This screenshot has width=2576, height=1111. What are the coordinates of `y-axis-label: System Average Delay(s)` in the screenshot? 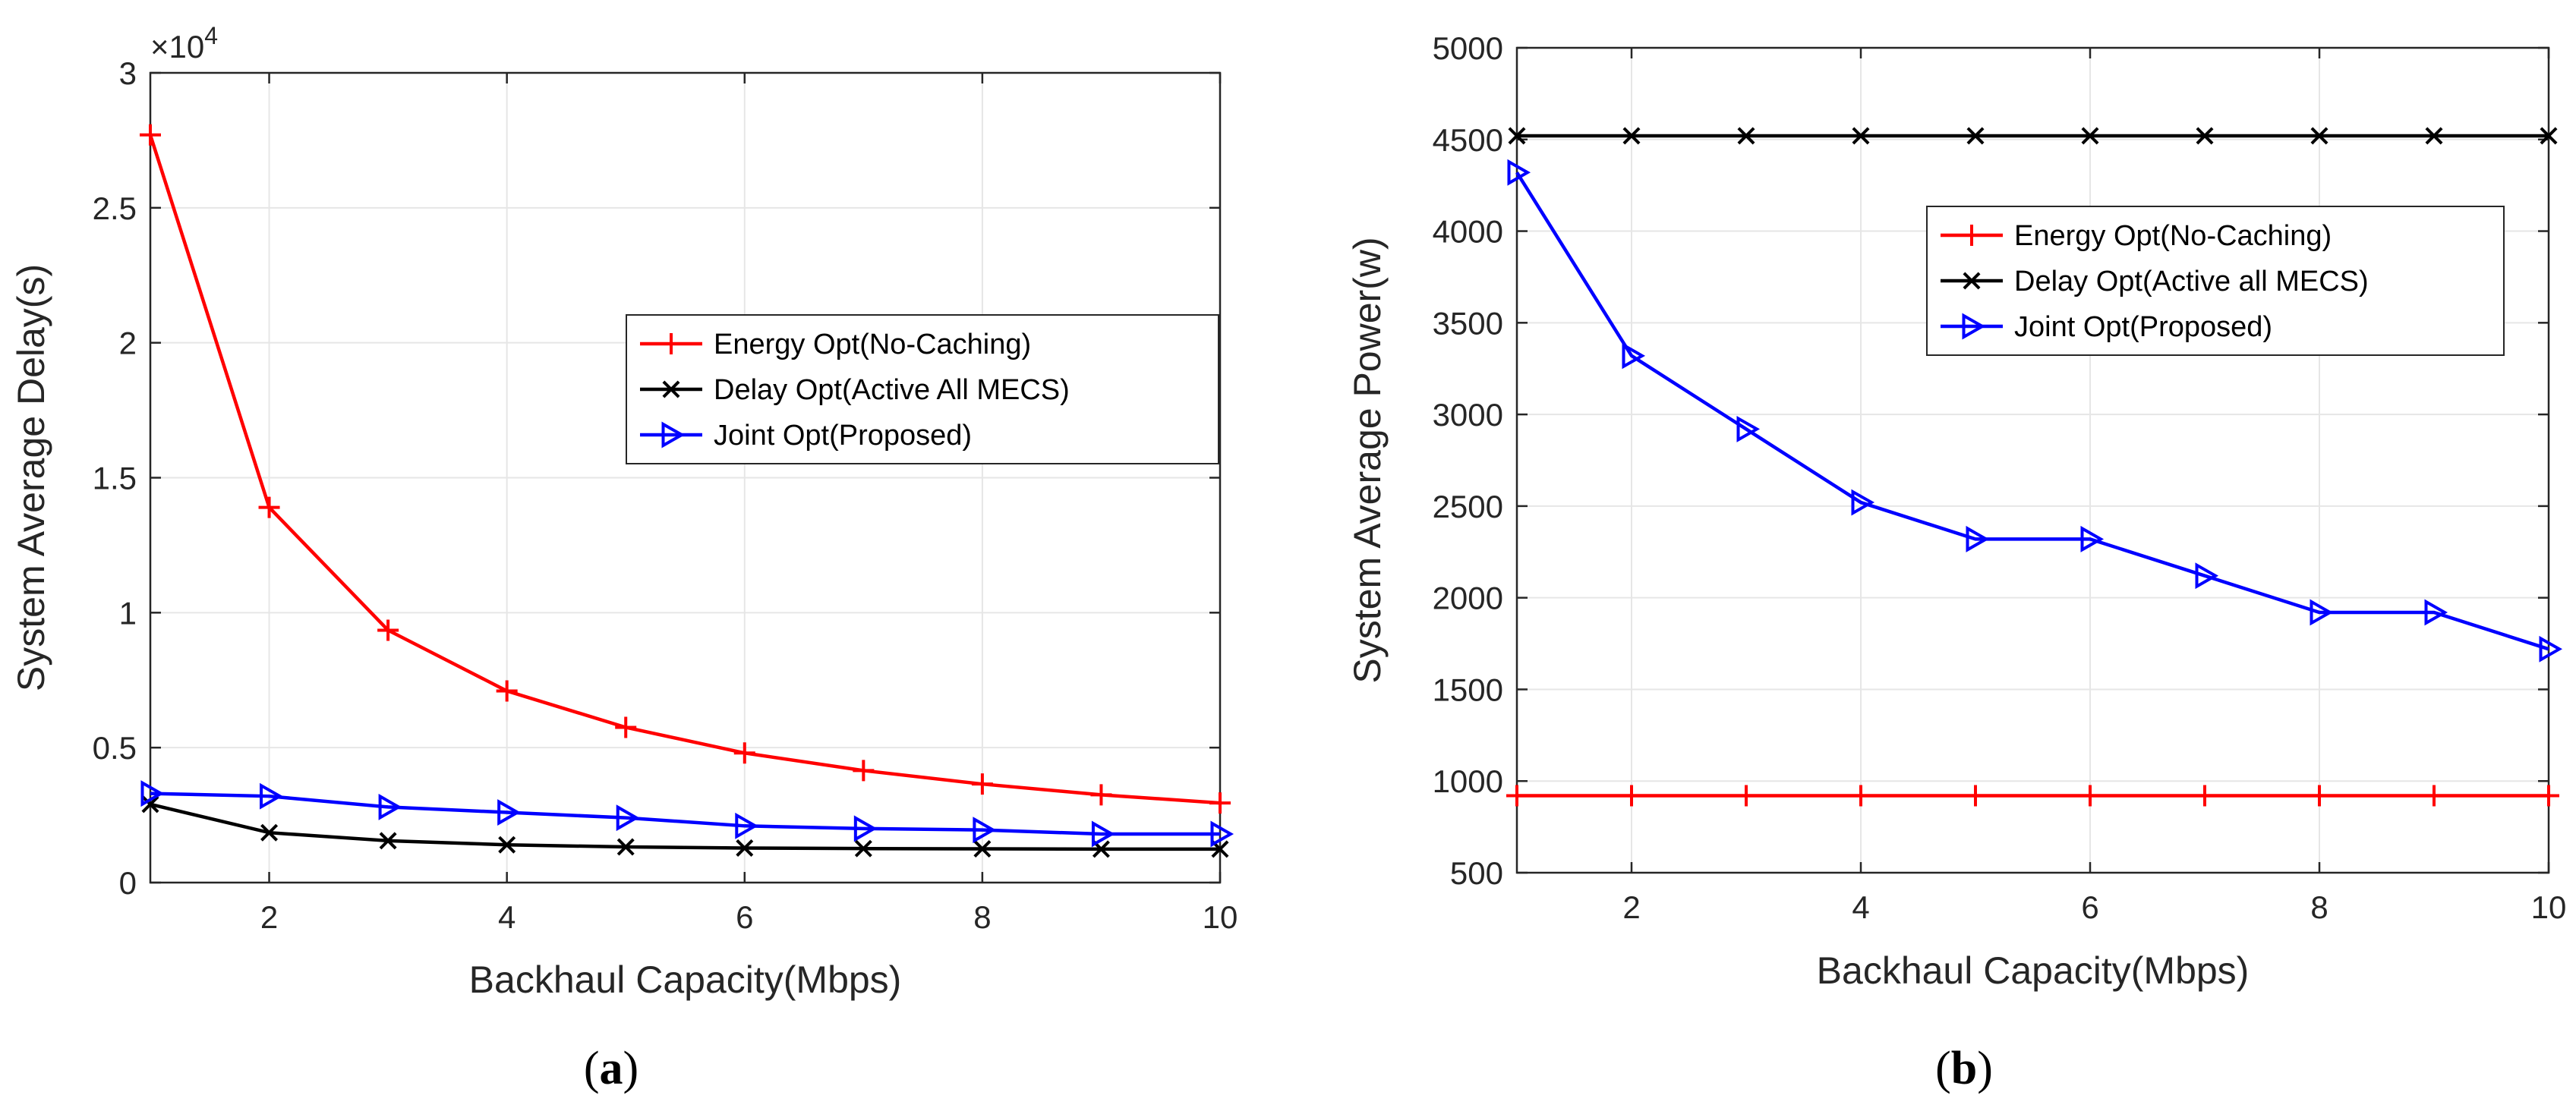 It's located at (31, 477).